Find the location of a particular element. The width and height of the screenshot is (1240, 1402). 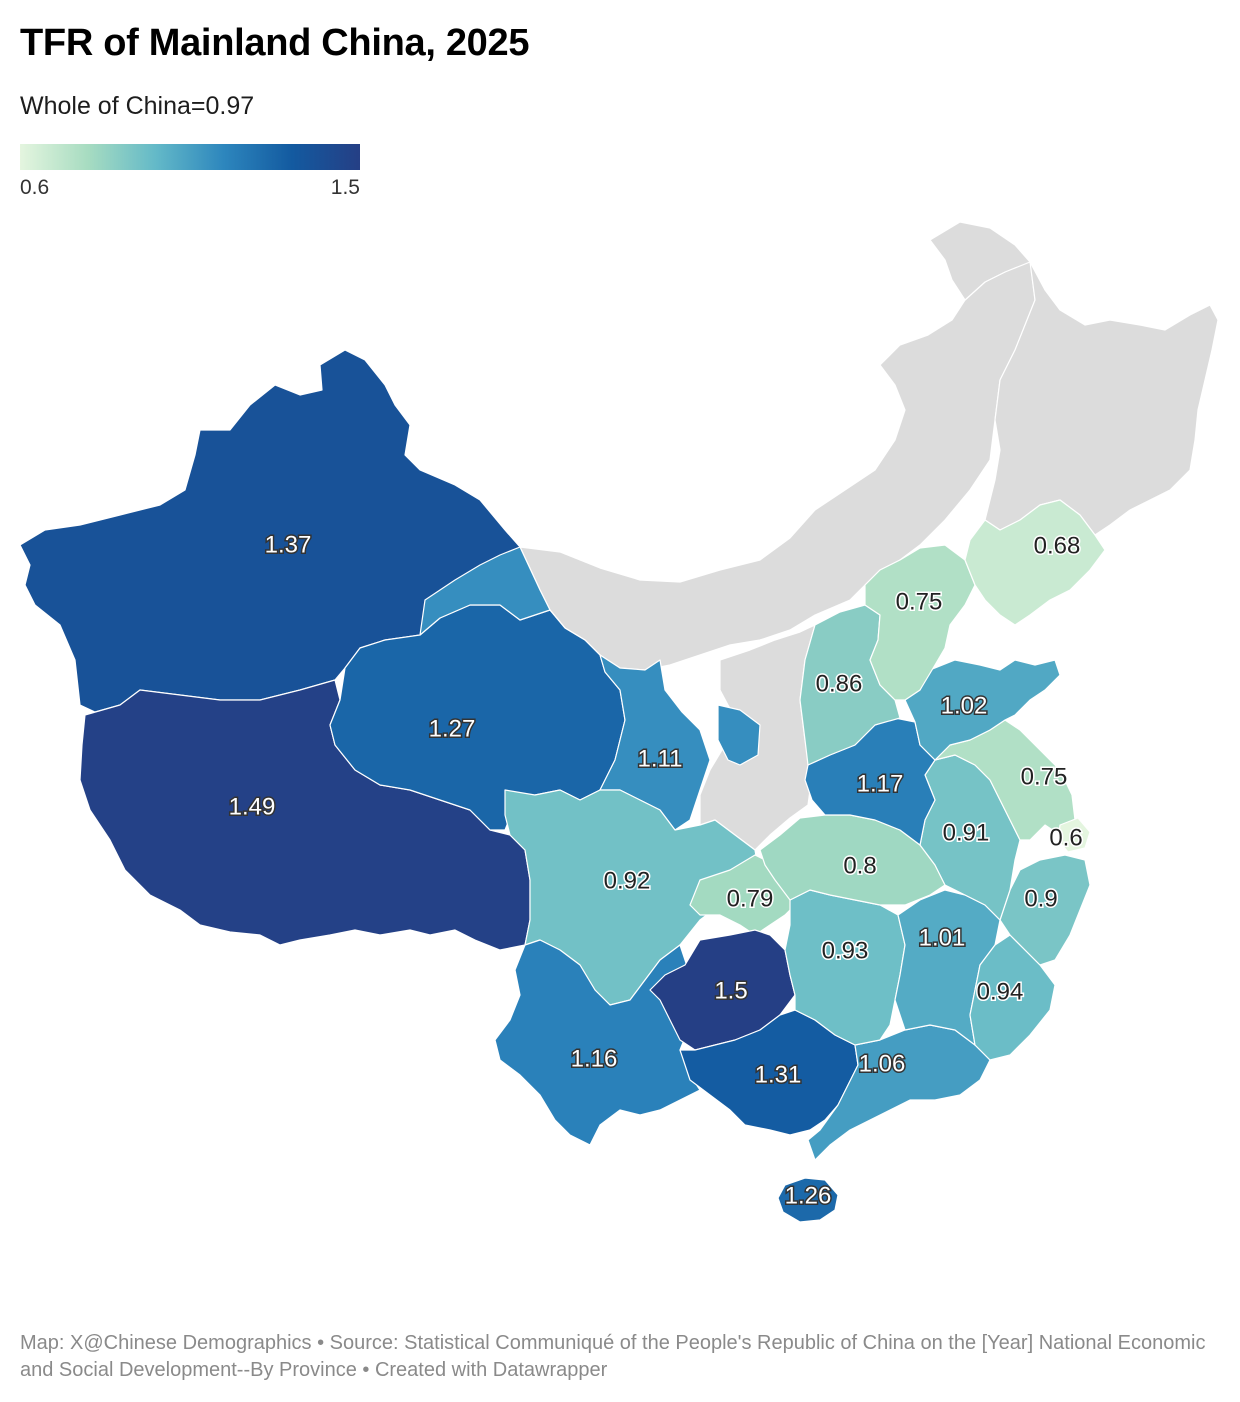

label-hainan: 1.26 is located at coordinates (808, 1195).